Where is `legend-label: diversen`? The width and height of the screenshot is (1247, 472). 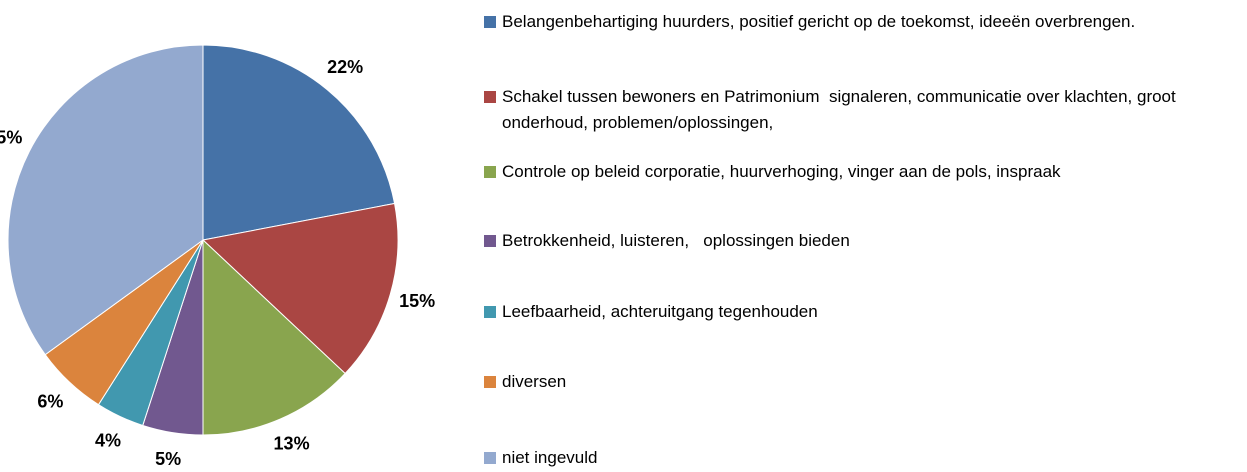
legend-label: diversen is located at coordinates (534, 381).